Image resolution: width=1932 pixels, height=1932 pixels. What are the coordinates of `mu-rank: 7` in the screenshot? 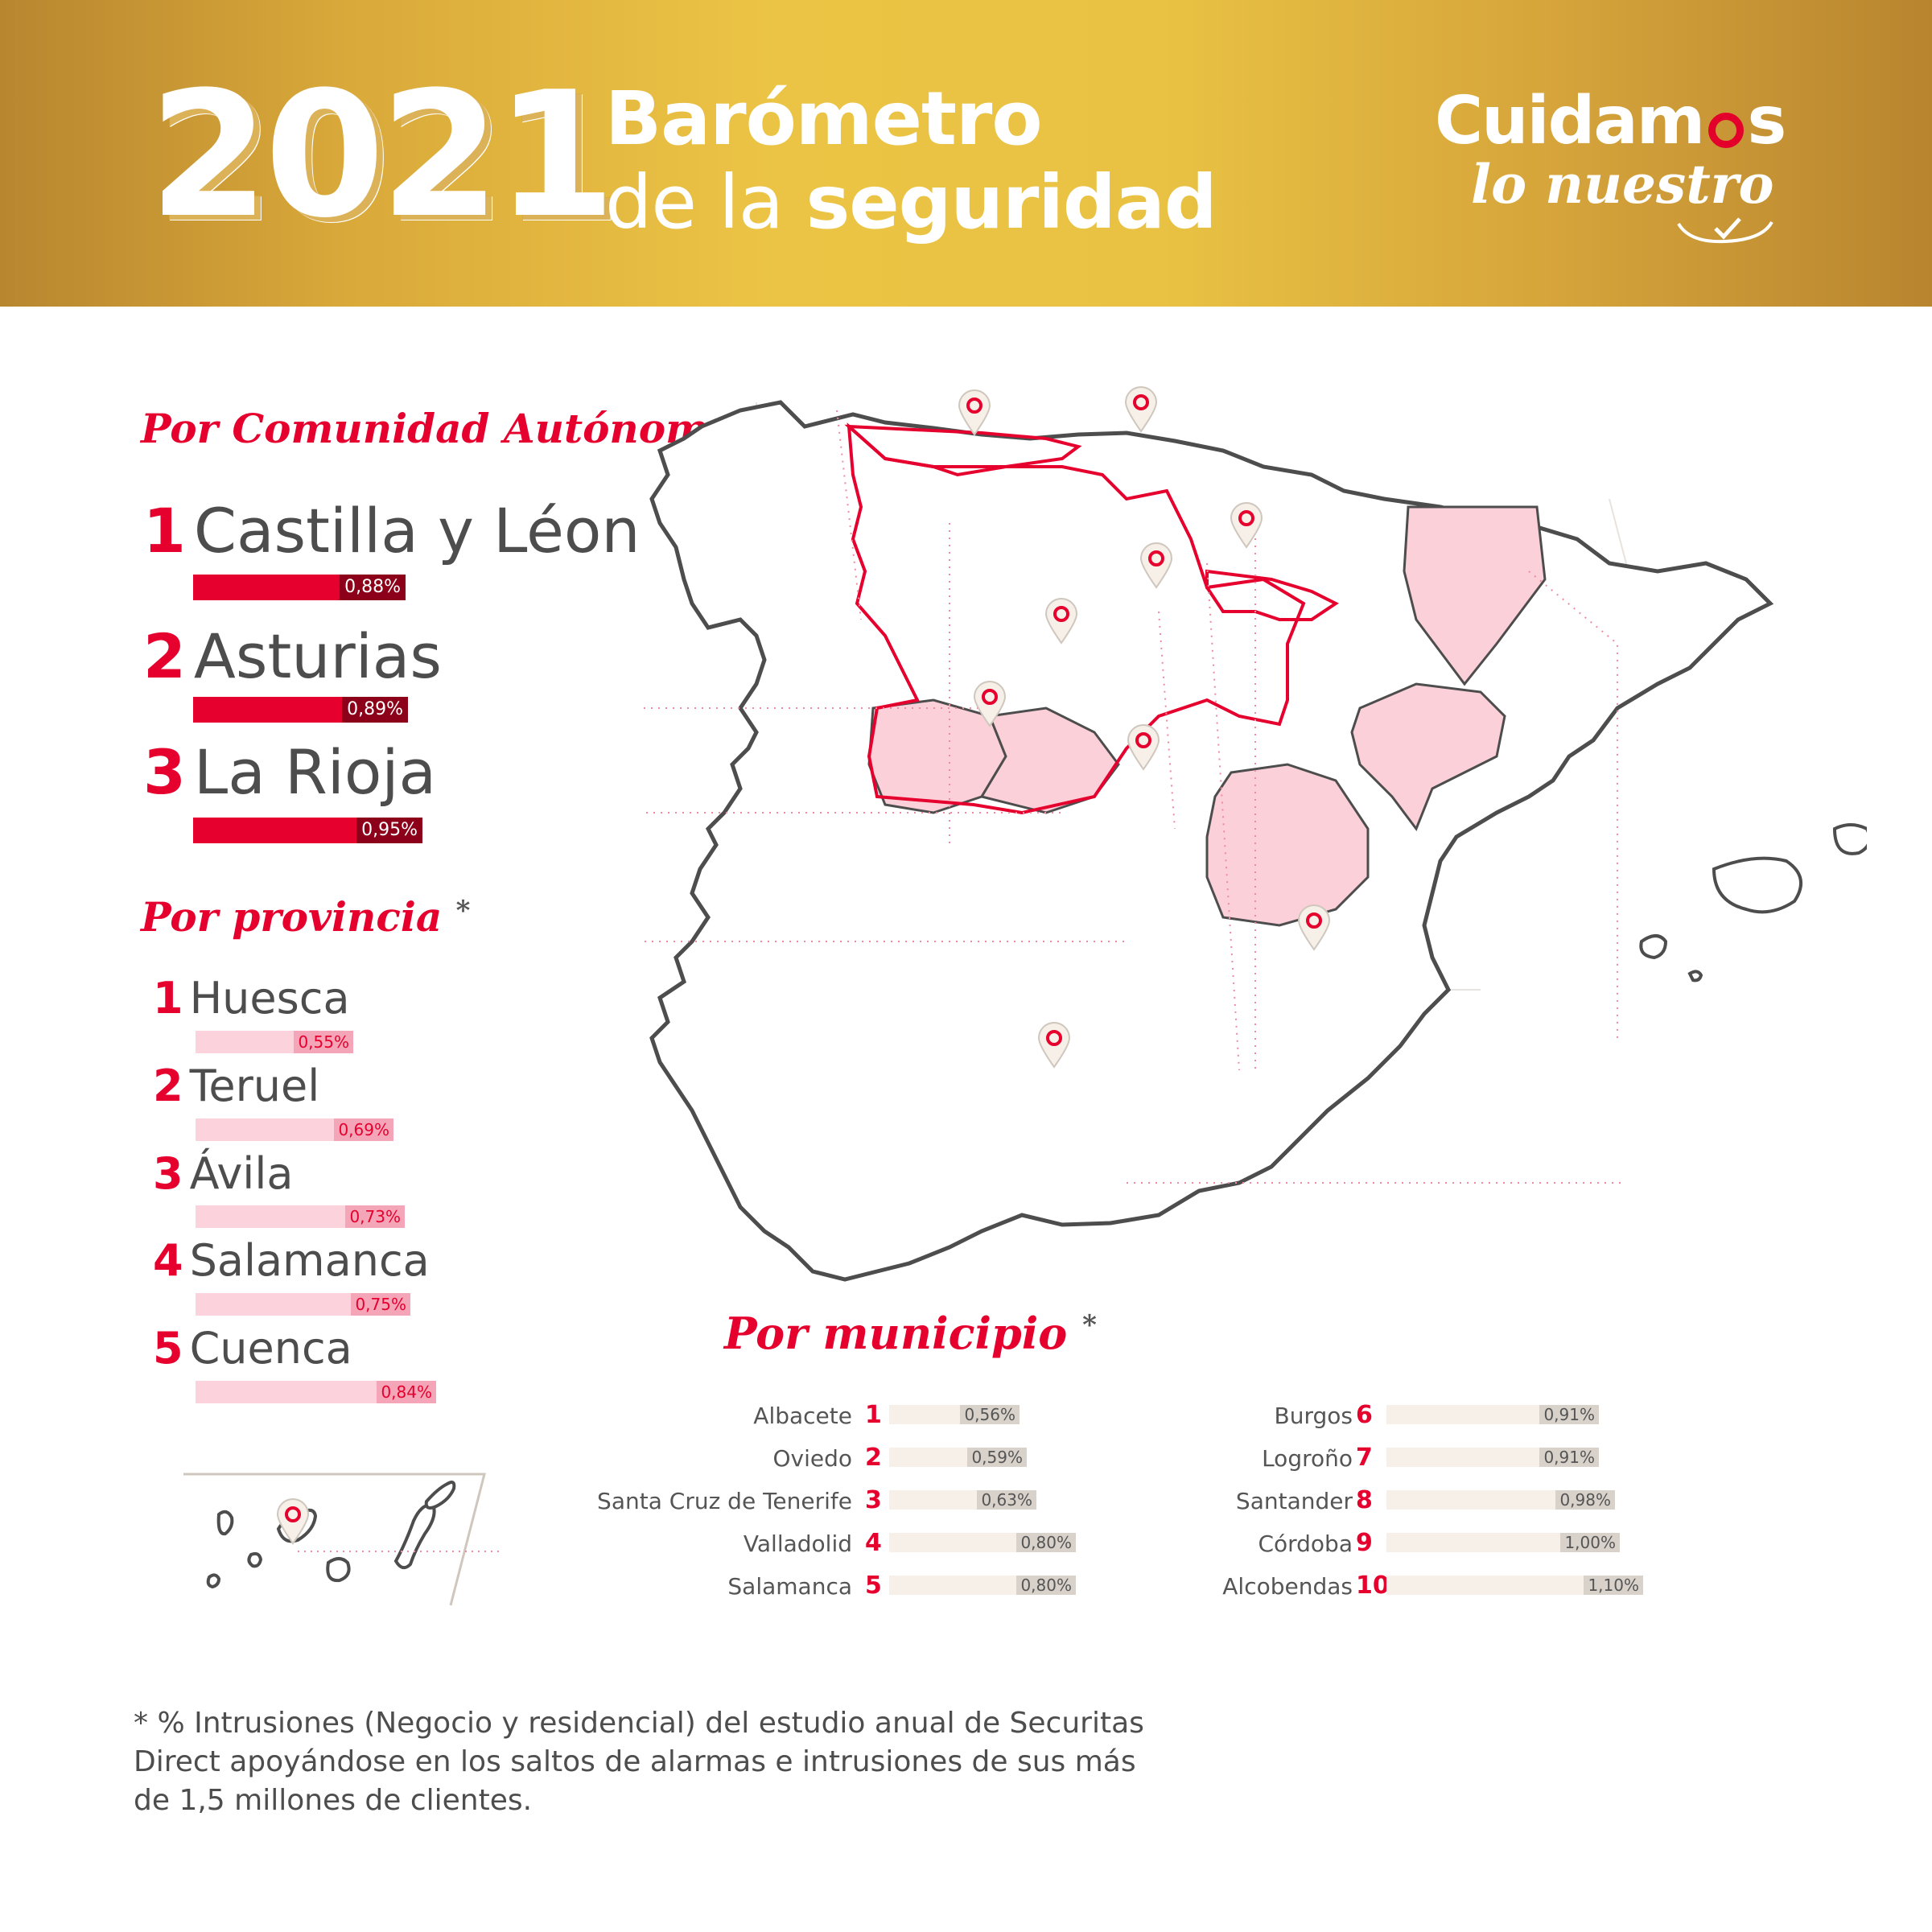 It's located at (1364, 1458).